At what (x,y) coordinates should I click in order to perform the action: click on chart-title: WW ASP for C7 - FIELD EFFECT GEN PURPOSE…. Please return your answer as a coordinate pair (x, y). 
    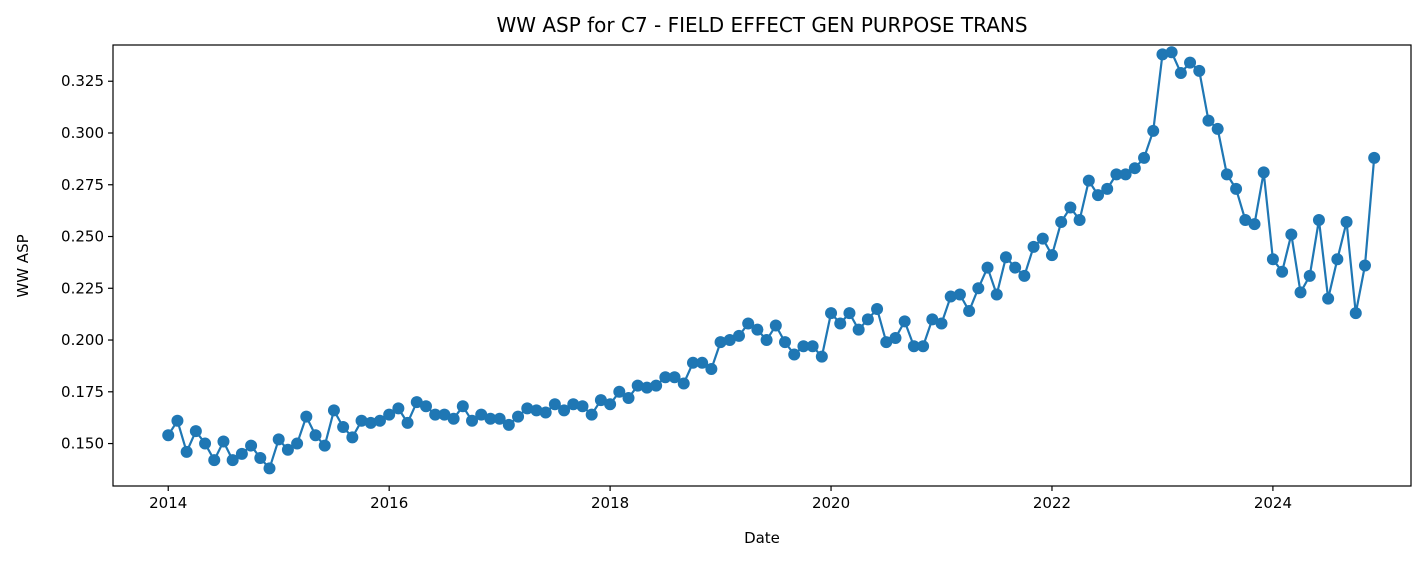
    Looking at the image, I should click on (761, 25).